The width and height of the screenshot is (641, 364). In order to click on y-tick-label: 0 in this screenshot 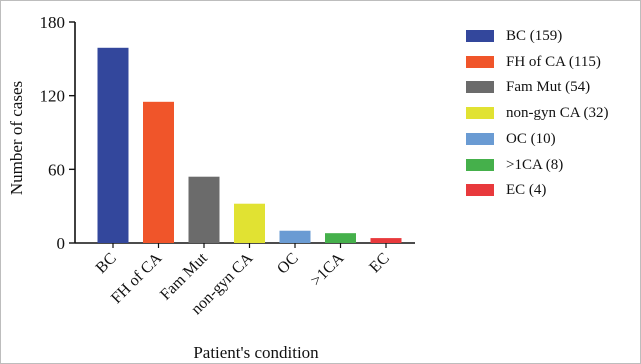, I will do `click(61, 243)`.